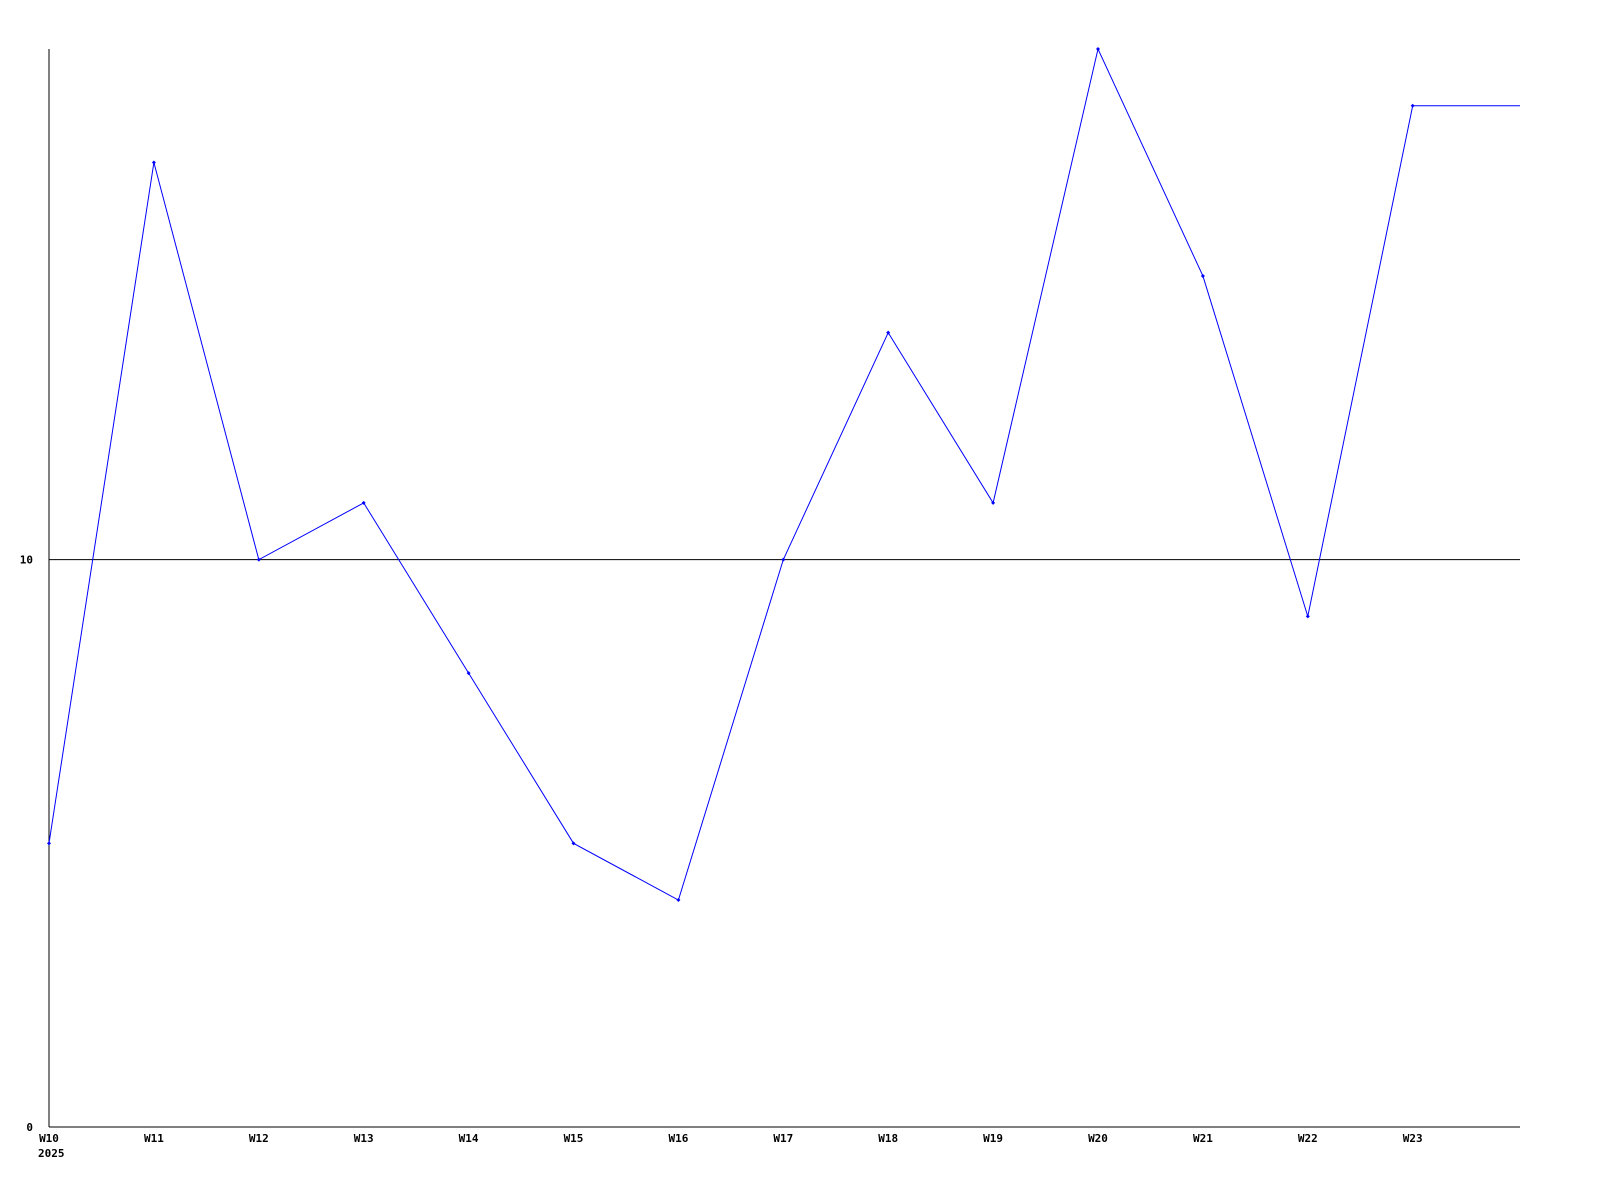 Image resolution: width=1600 pixels, height=1200 pixels. I want to click on x-tick-label: W15, so click(574, 1138).